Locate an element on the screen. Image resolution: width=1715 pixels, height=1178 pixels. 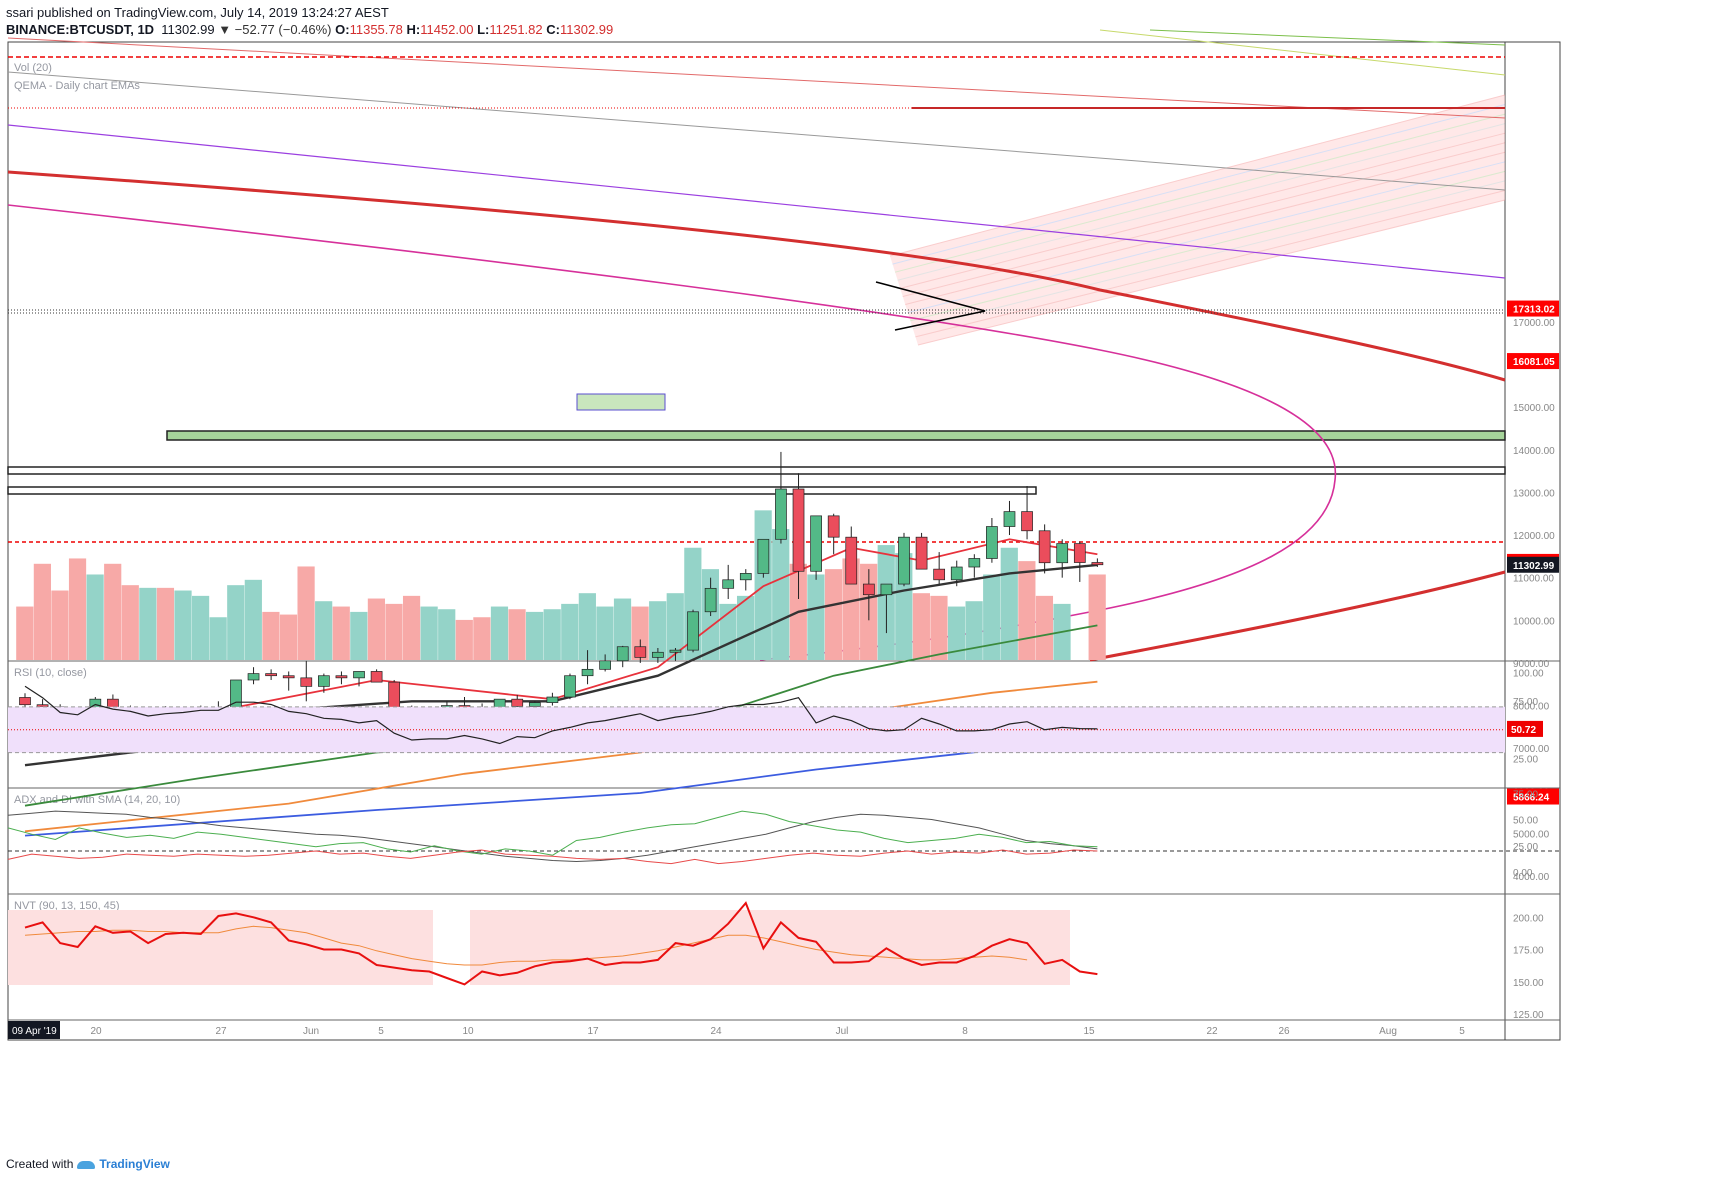
nvt-shade-right is located at coordinates (770, 947).